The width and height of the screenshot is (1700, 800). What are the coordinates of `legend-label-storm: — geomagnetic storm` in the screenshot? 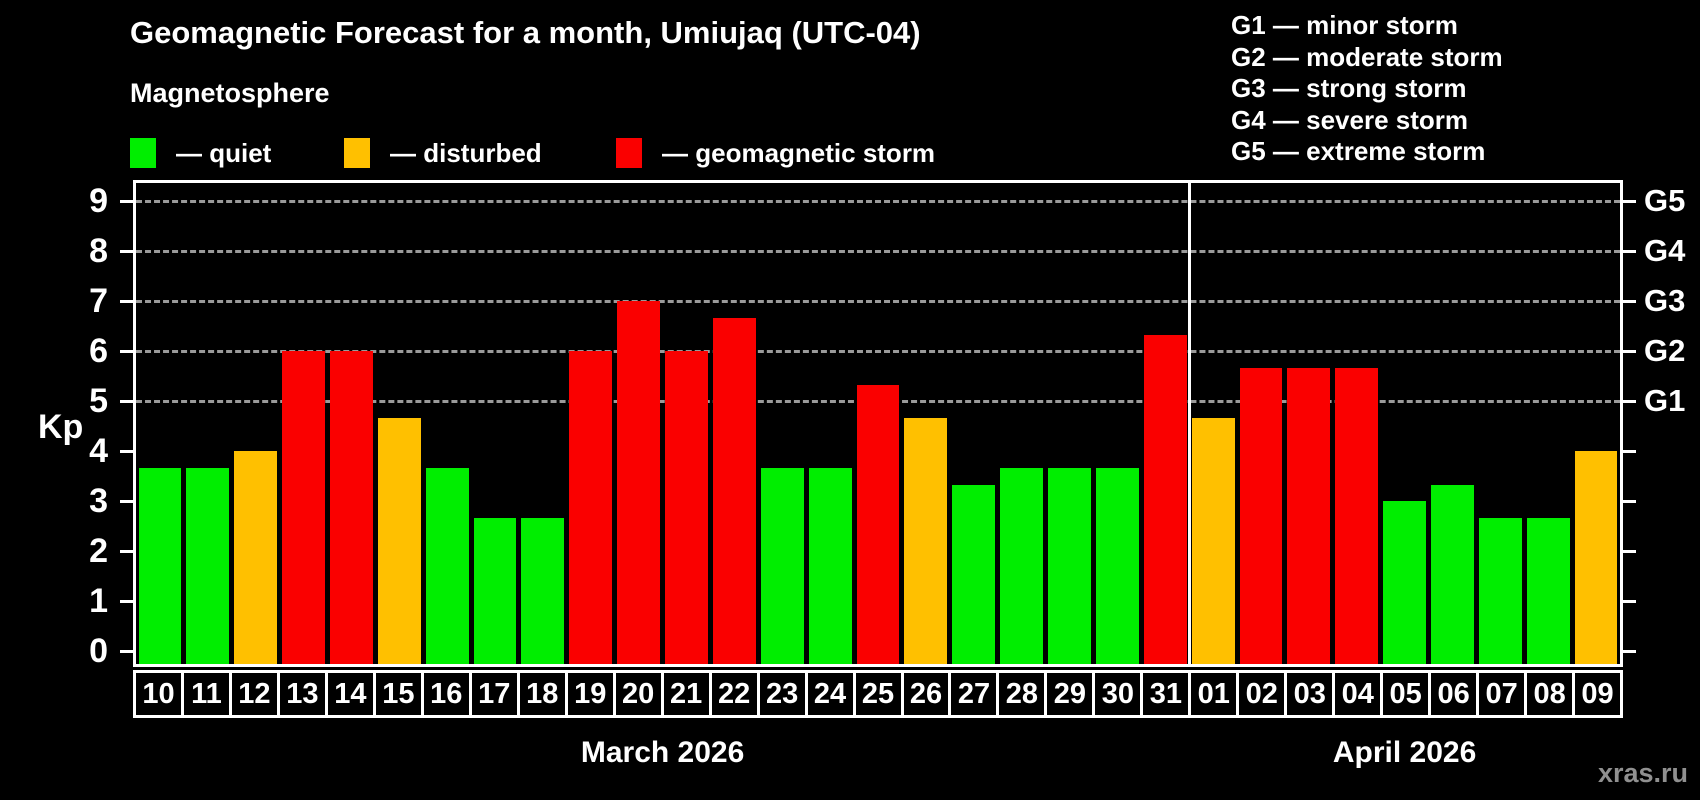 It's located at (799, 152).